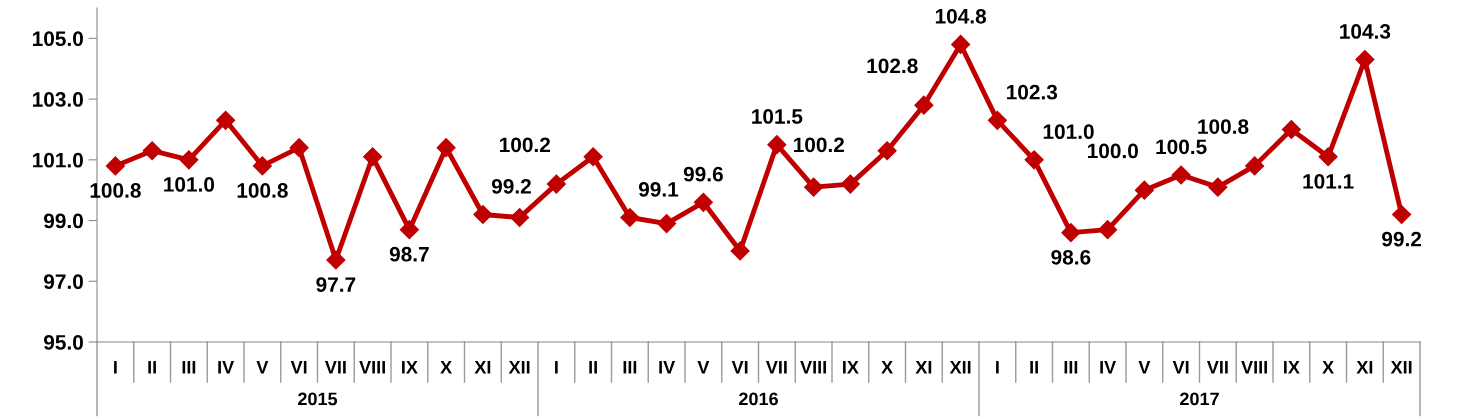 Image resolution: width=1461 pixels, height=420 pixels. I want to click on text: 2016, so click(758, 399).